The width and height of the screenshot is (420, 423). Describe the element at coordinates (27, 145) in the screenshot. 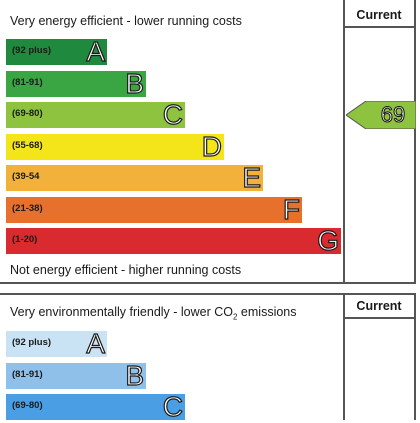

I see `band-range-label: (55-68)` at that location.